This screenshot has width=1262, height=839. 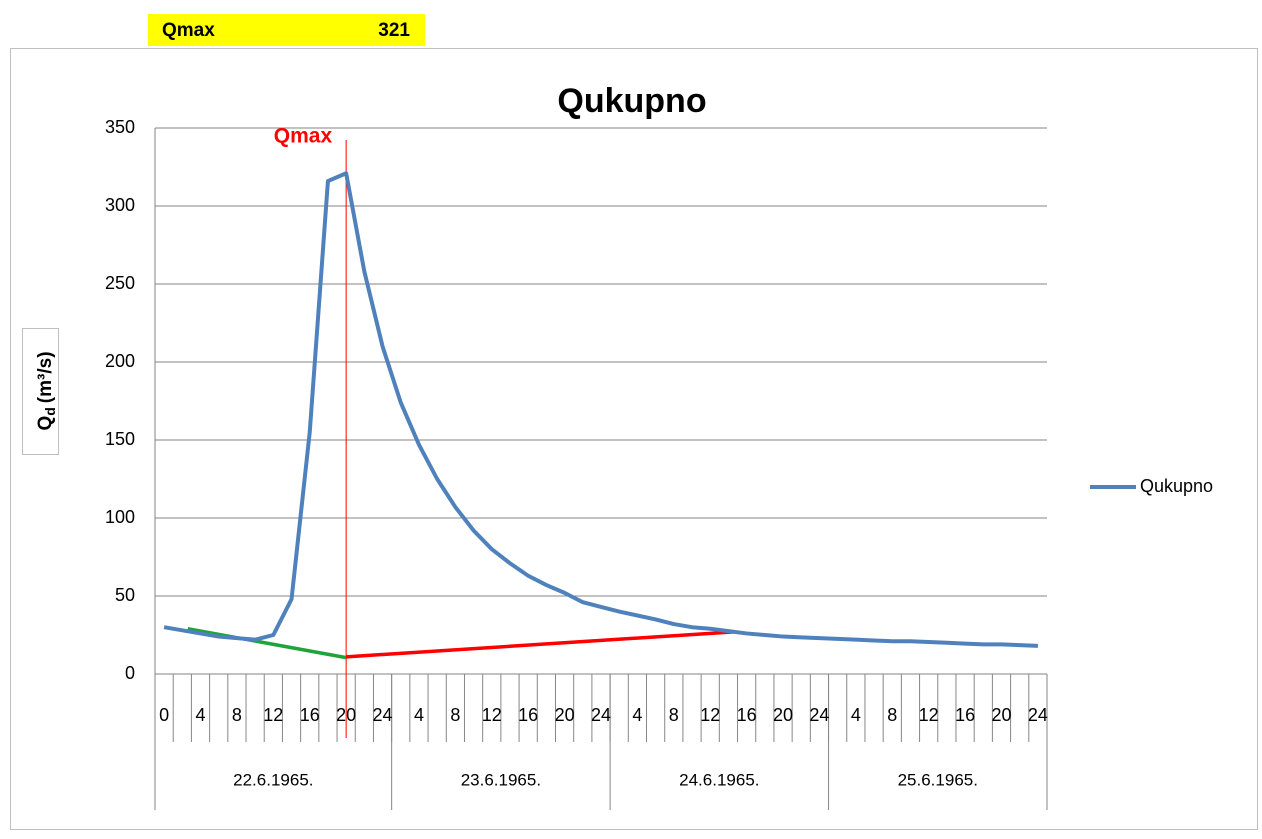 What do you see at coordinates (394, 30) in the screenshot?
I see `cell-value: 321` at bounding box center [394, 30].